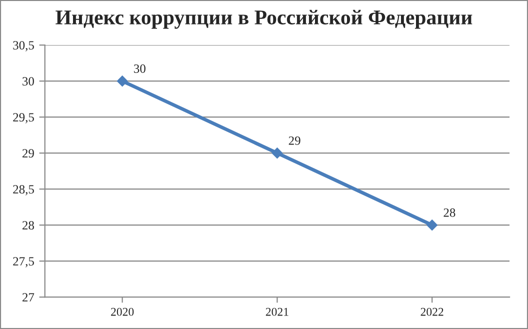  What do you see at coordinates (294, 140) in the screenshot?
I see `data-label: 29` at bounding box center [294, 140].